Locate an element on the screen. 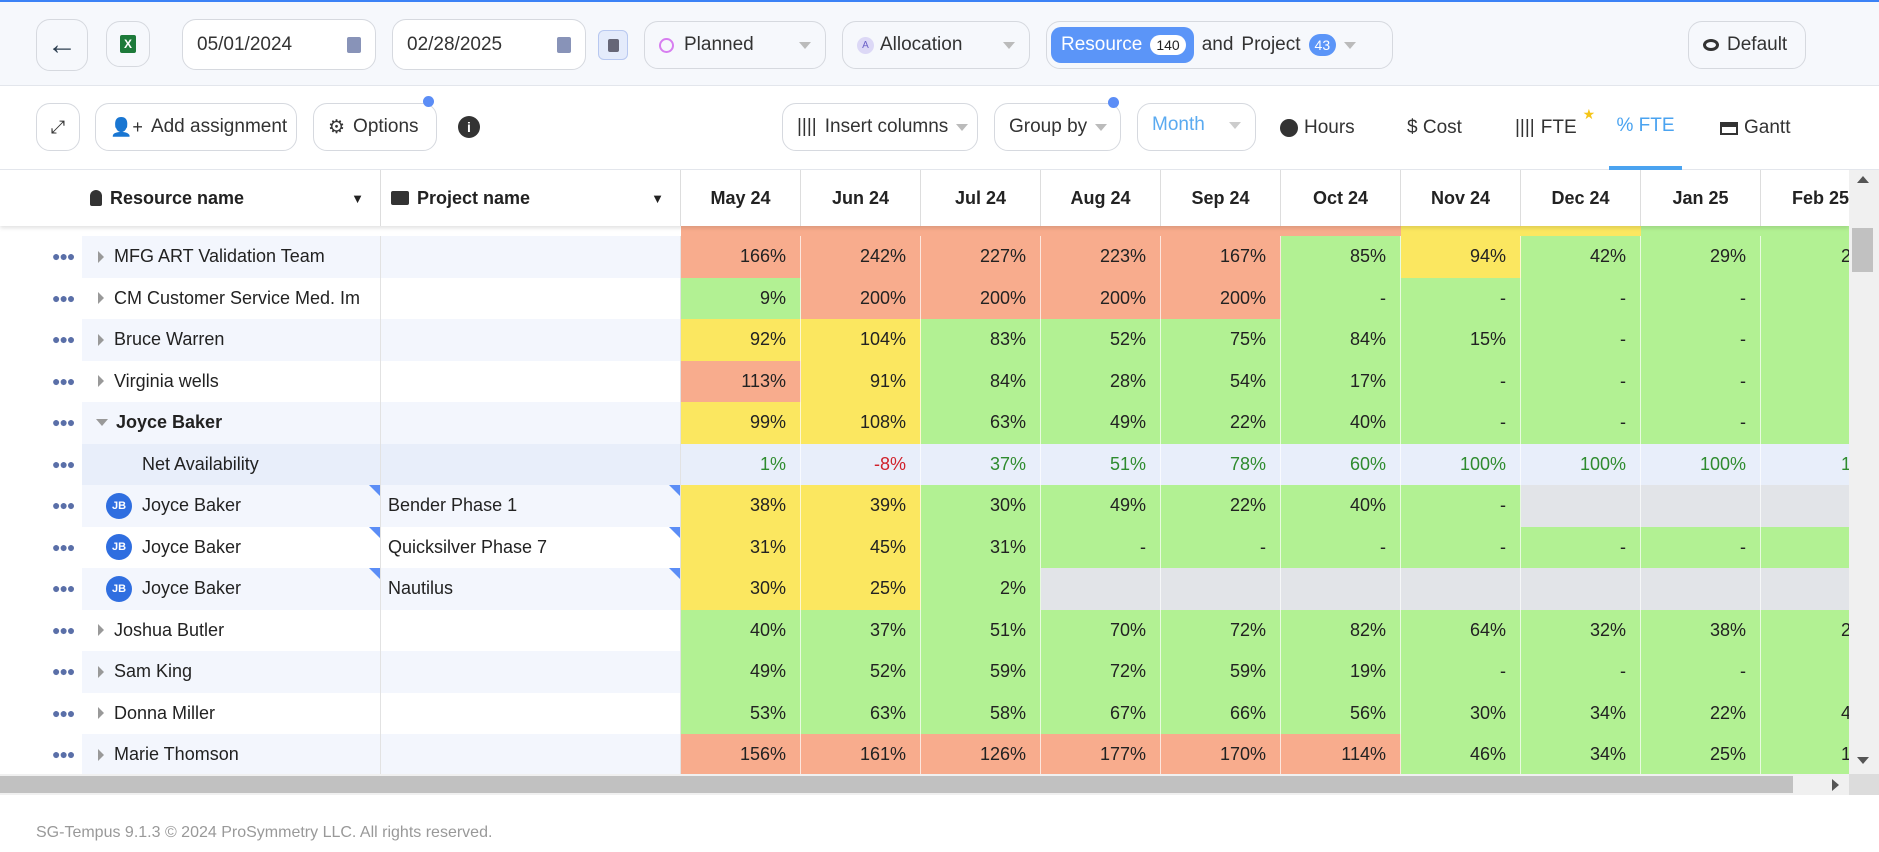 The height and width of the screenshot is (852, 1879). assignment-row: ●●● JB Joyce Baker Nautilus 30% 25% 2% is located at coordinates (924, 589).